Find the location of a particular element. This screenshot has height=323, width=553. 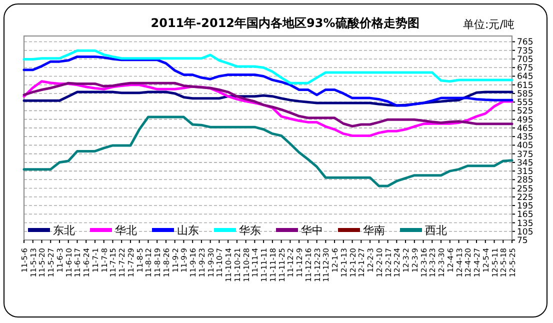

y-tick-label: 615 is located at coordinates (525, 85).